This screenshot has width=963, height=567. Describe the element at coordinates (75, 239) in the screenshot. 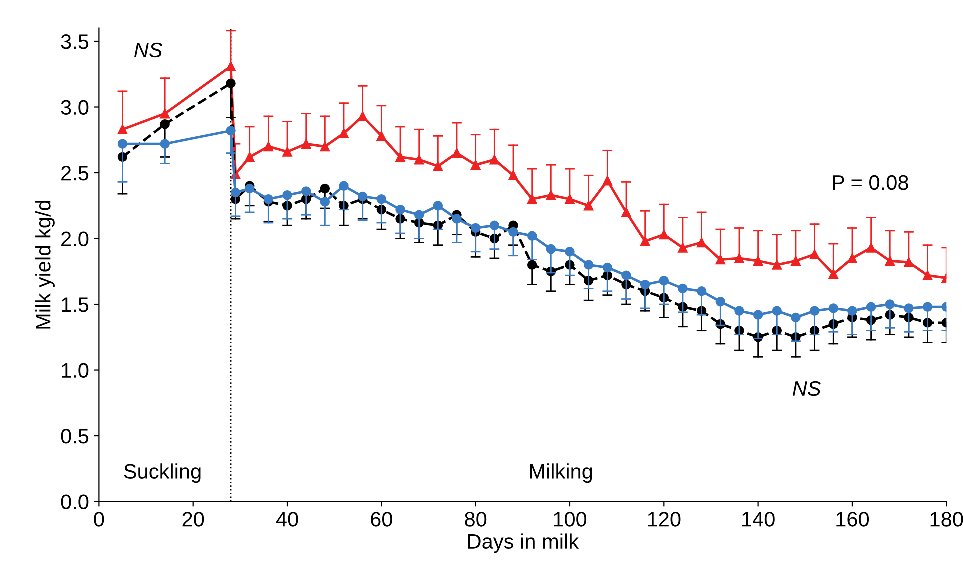

I see `y-tick-label: 2.0` at that location.